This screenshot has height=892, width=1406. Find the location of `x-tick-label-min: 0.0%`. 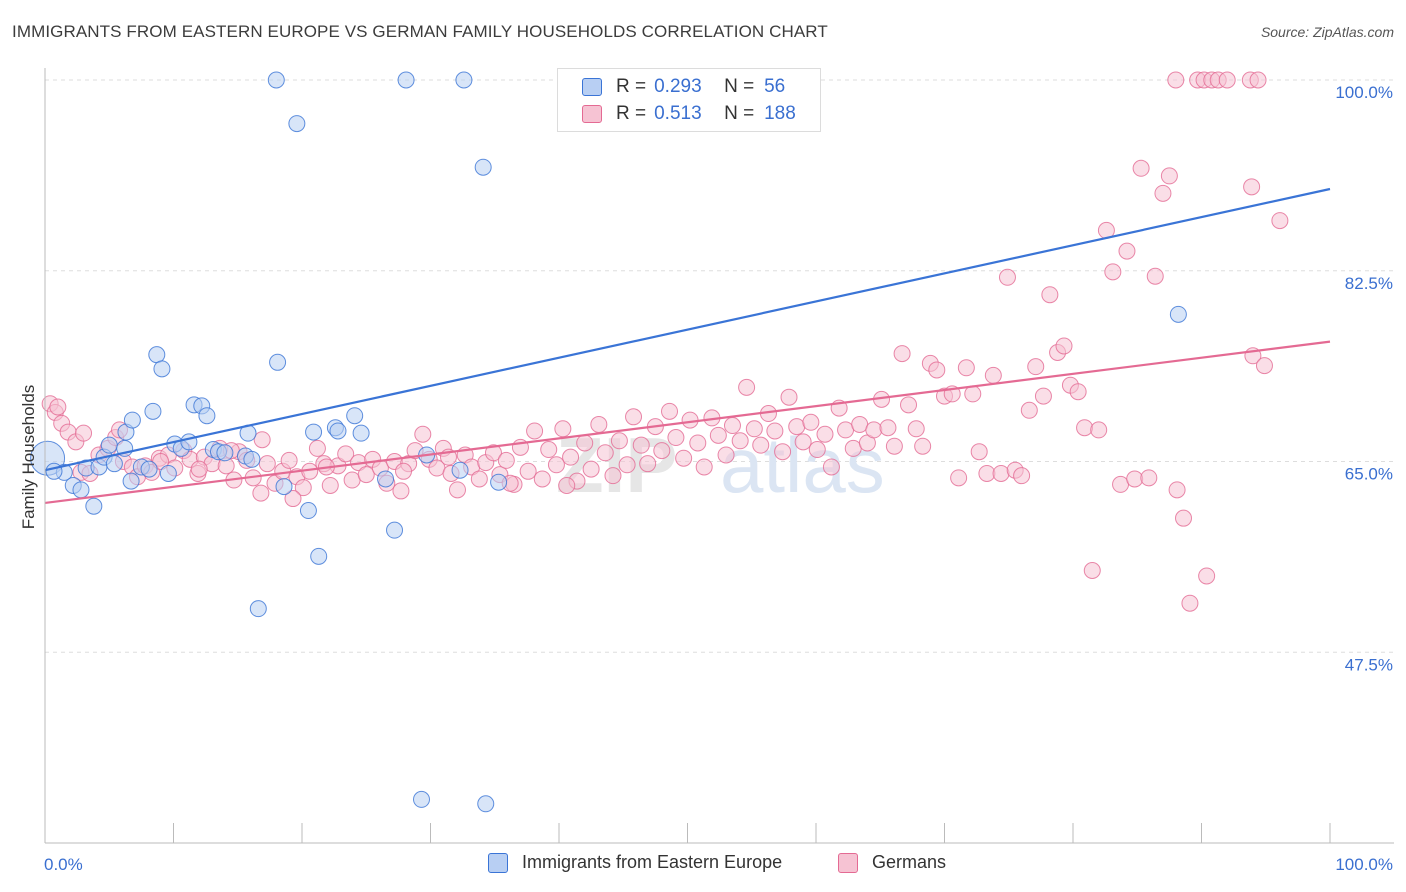

x-tick-label-min: 0.0% is located at coordinates (63, 864).